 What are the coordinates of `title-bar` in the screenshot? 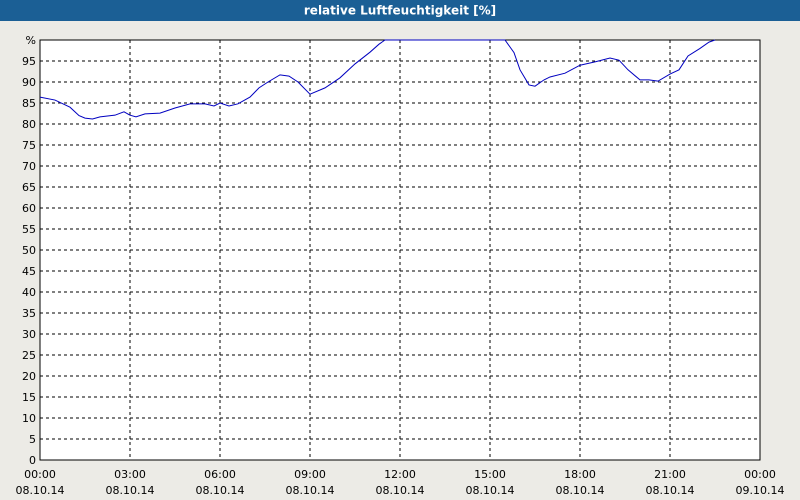 It's located at (400, 10).